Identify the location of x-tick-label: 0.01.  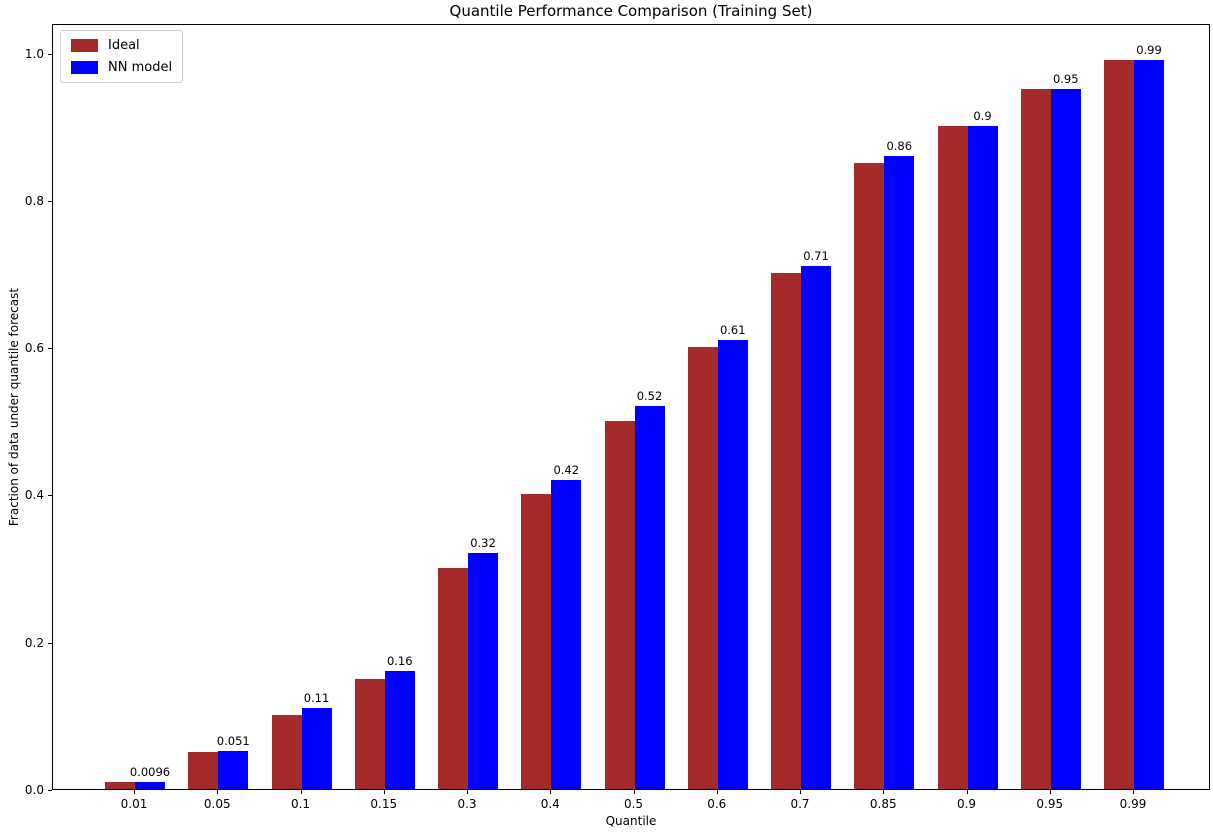
(134, 804).